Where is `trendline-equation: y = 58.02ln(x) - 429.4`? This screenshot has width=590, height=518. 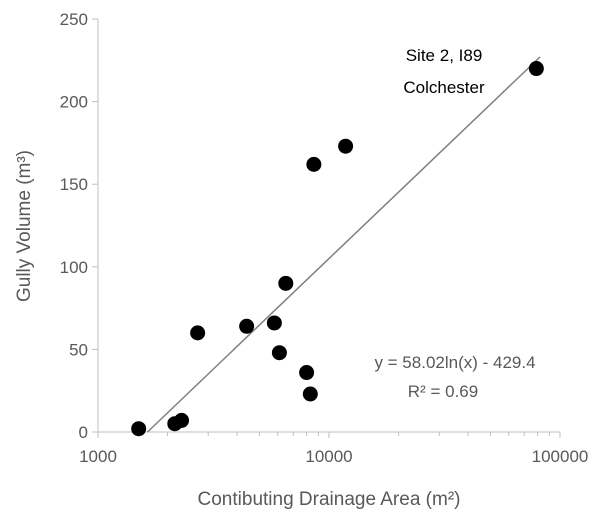
trendline-equation: y = 58.02ln(x) - 429.4 is located at coordinates (454, 362).